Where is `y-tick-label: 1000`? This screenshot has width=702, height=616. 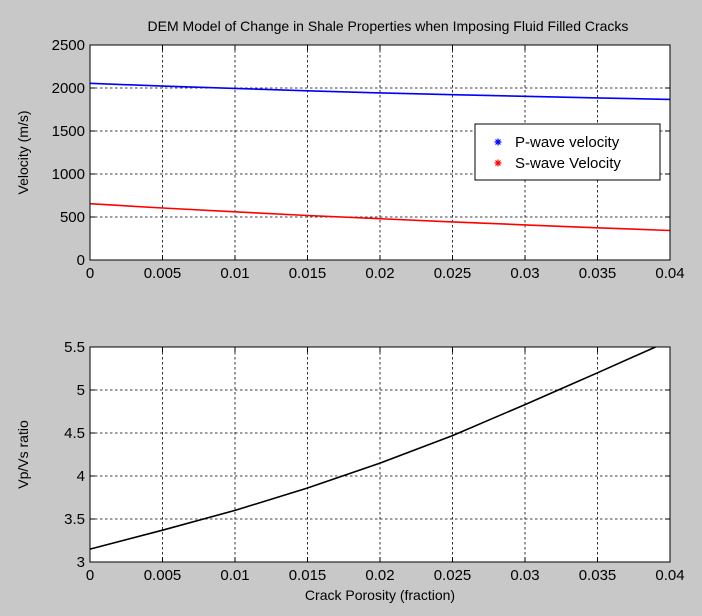 y-tick-label: 1000 is located at coordinates (68, 174).